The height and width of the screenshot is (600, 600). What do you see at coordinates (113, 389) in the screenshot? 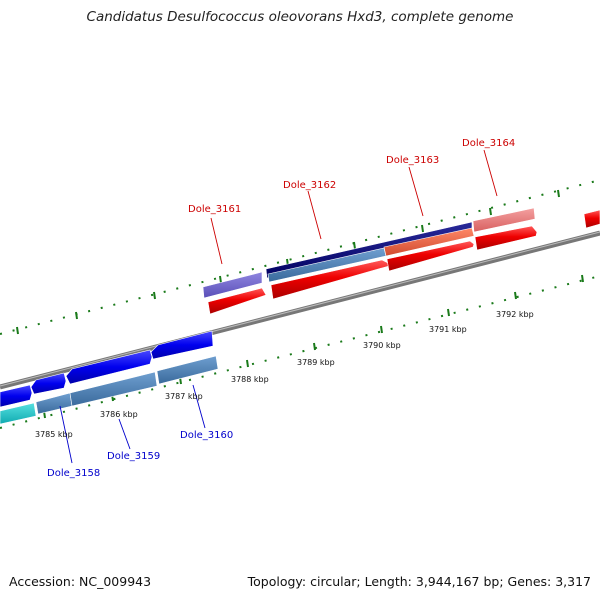
I see `gene-steel-b` at bounding box center [113, 389].